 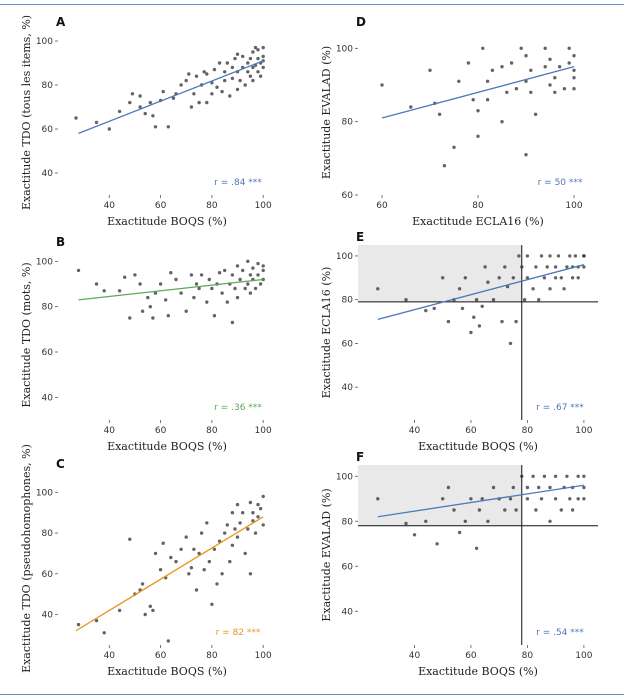 What do you see at coordinates (326, 333) in the screenshot?
I see `y-axis-label: Exactitude ECLA16 (%)` at bounding box center [326, 333].